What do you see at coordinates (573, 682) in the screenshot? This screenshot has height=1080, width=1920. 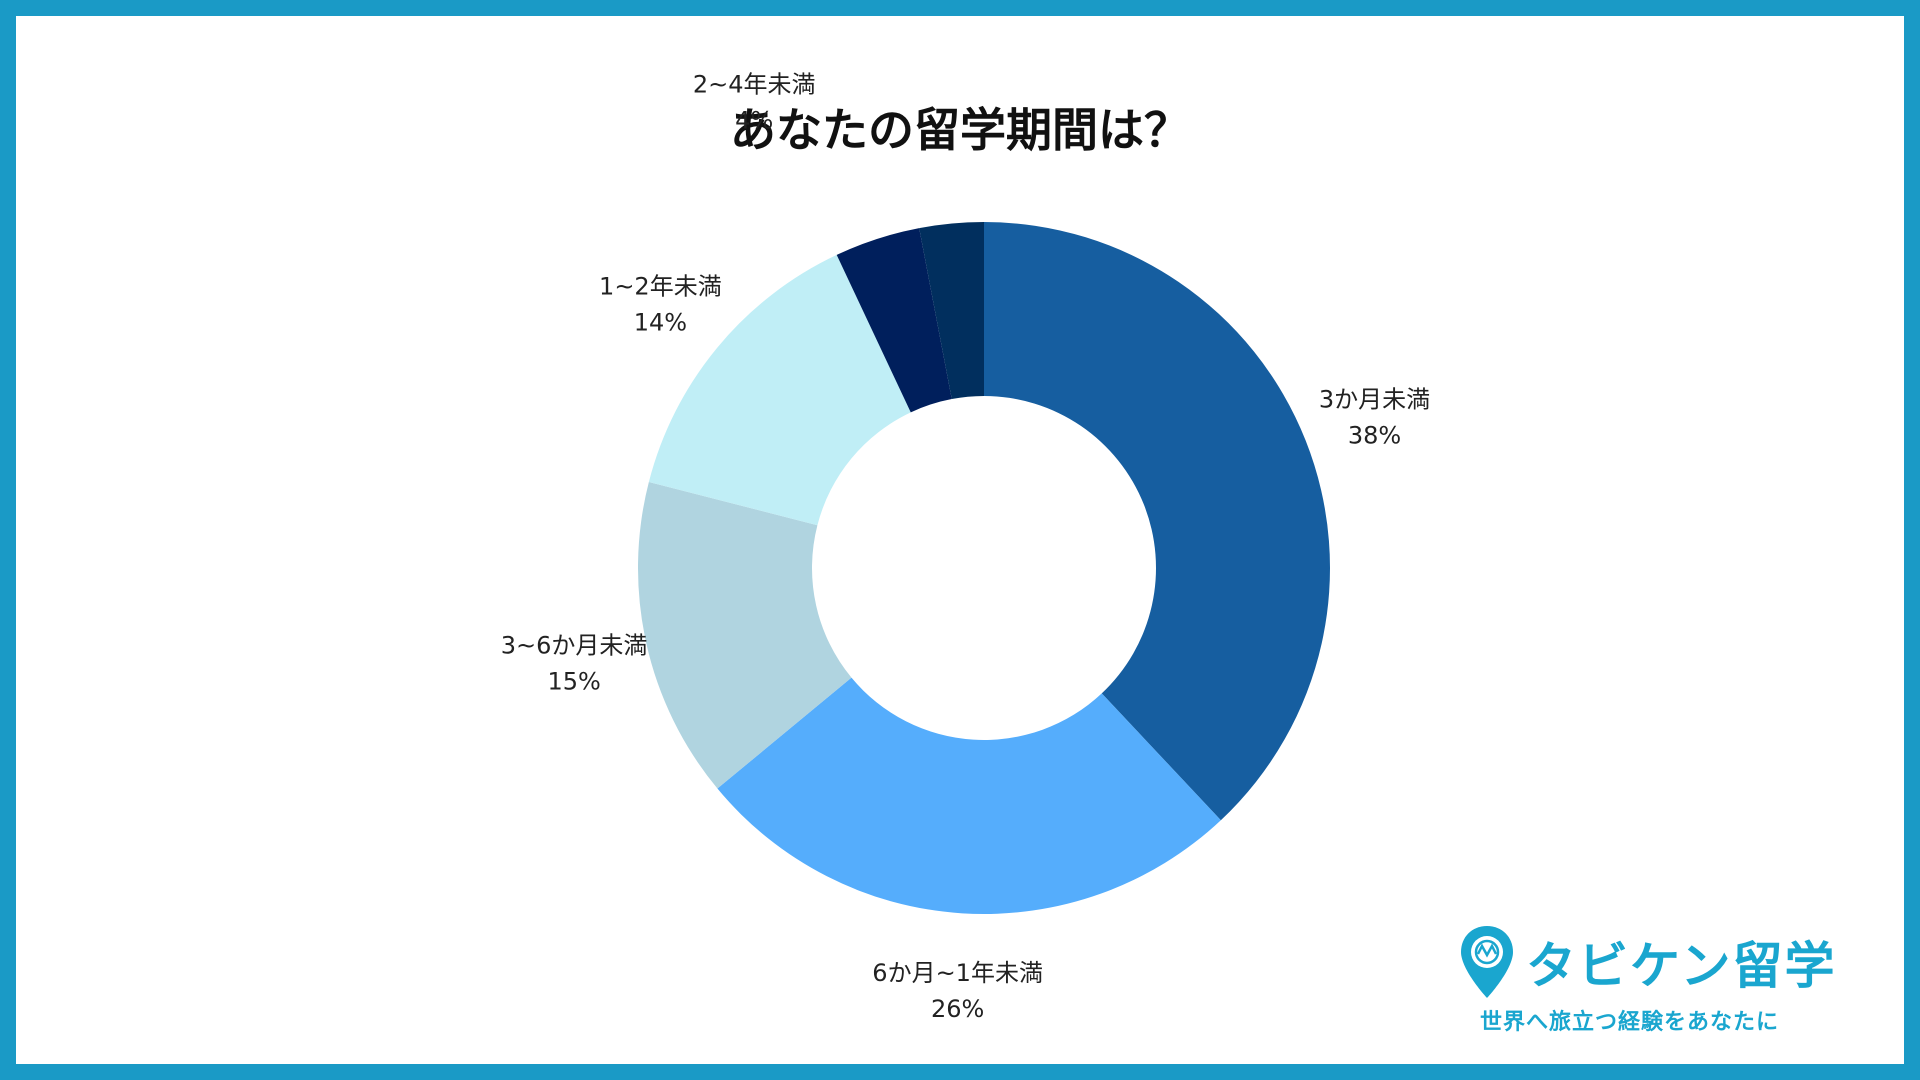 I see `slice-value-label: 15%` at bounding box center [573, 682].